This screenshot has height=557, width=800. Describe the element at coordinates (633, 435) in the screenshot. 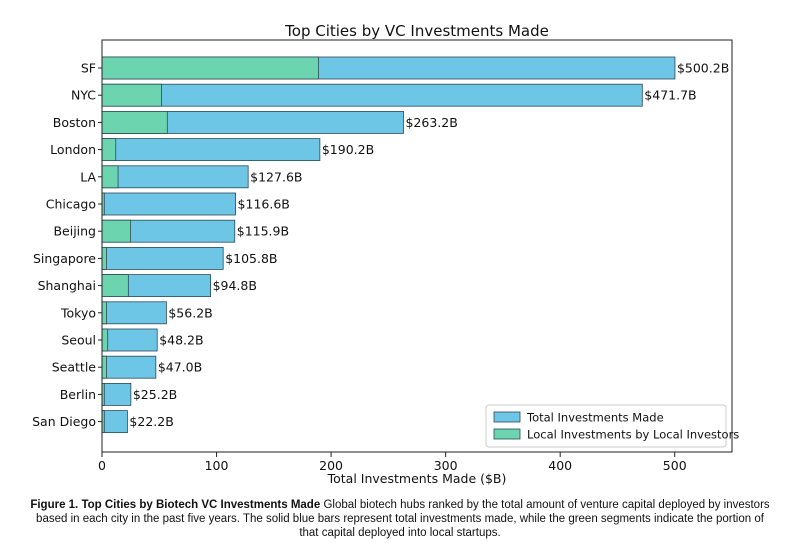

I see `legend-label-1: Local Investments by Local Investors` at that location.